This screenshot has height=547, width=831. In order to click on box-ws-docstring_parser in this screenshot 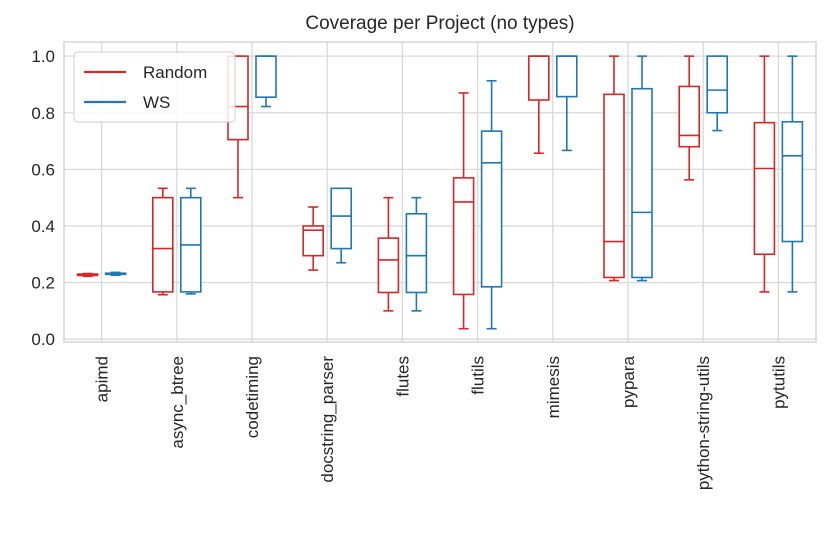, I will do `click(341, 225)`.